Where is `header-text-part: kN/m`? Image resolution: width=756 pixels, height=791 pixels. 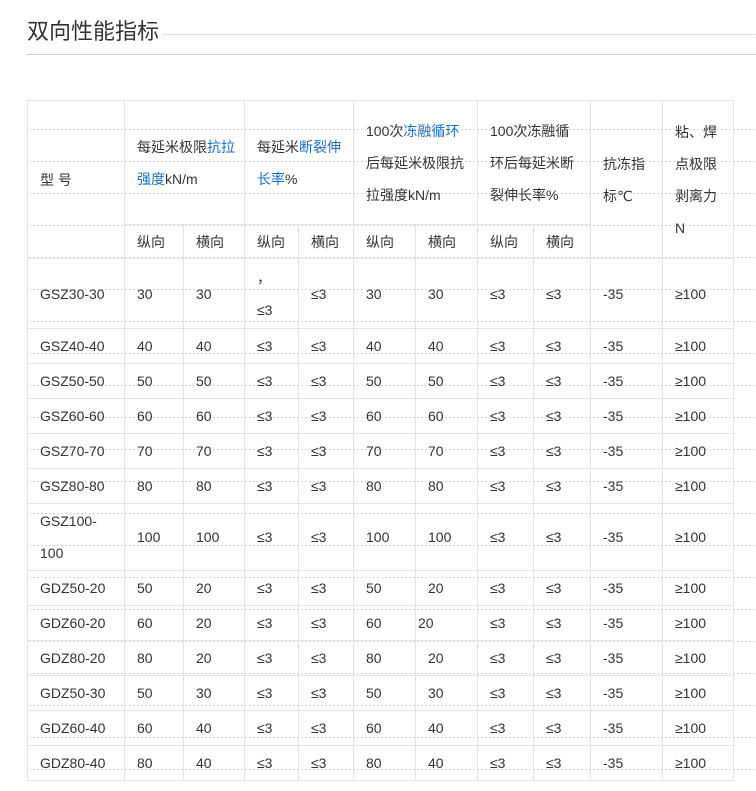 header-text-part: kN/m is located at coordinates (181, 178).